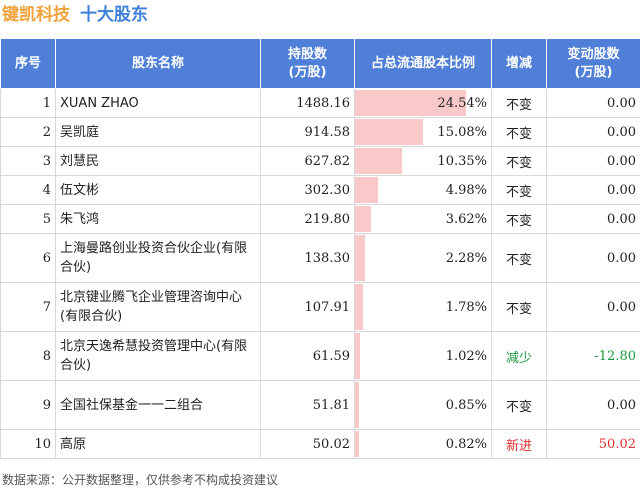  What do you see at coordinates (423, 307) in the screenshot?
I see `ratio-cell: 1.78%` at bounding box center [423, 307].